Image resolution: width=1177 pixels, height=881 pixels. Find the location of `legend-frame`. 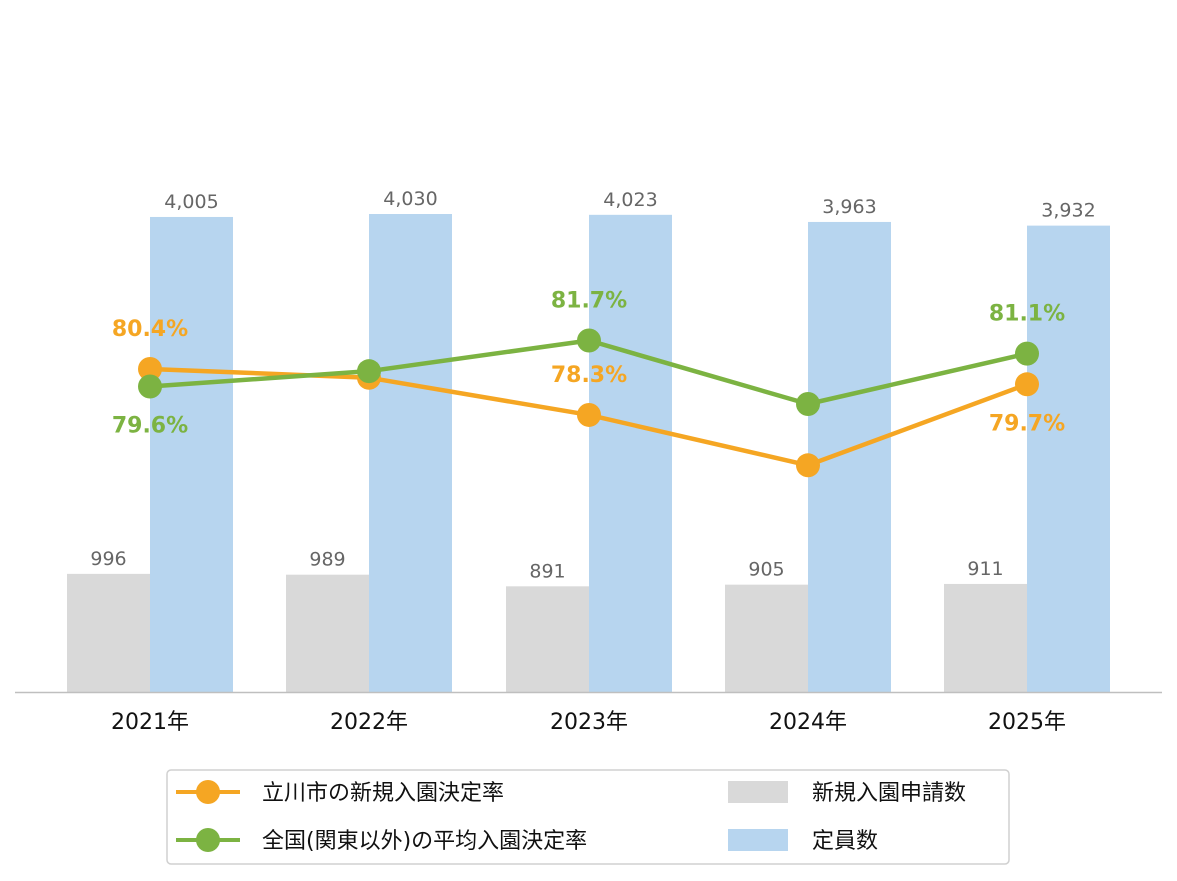

legend-frame is located at coordinates (588, 817).